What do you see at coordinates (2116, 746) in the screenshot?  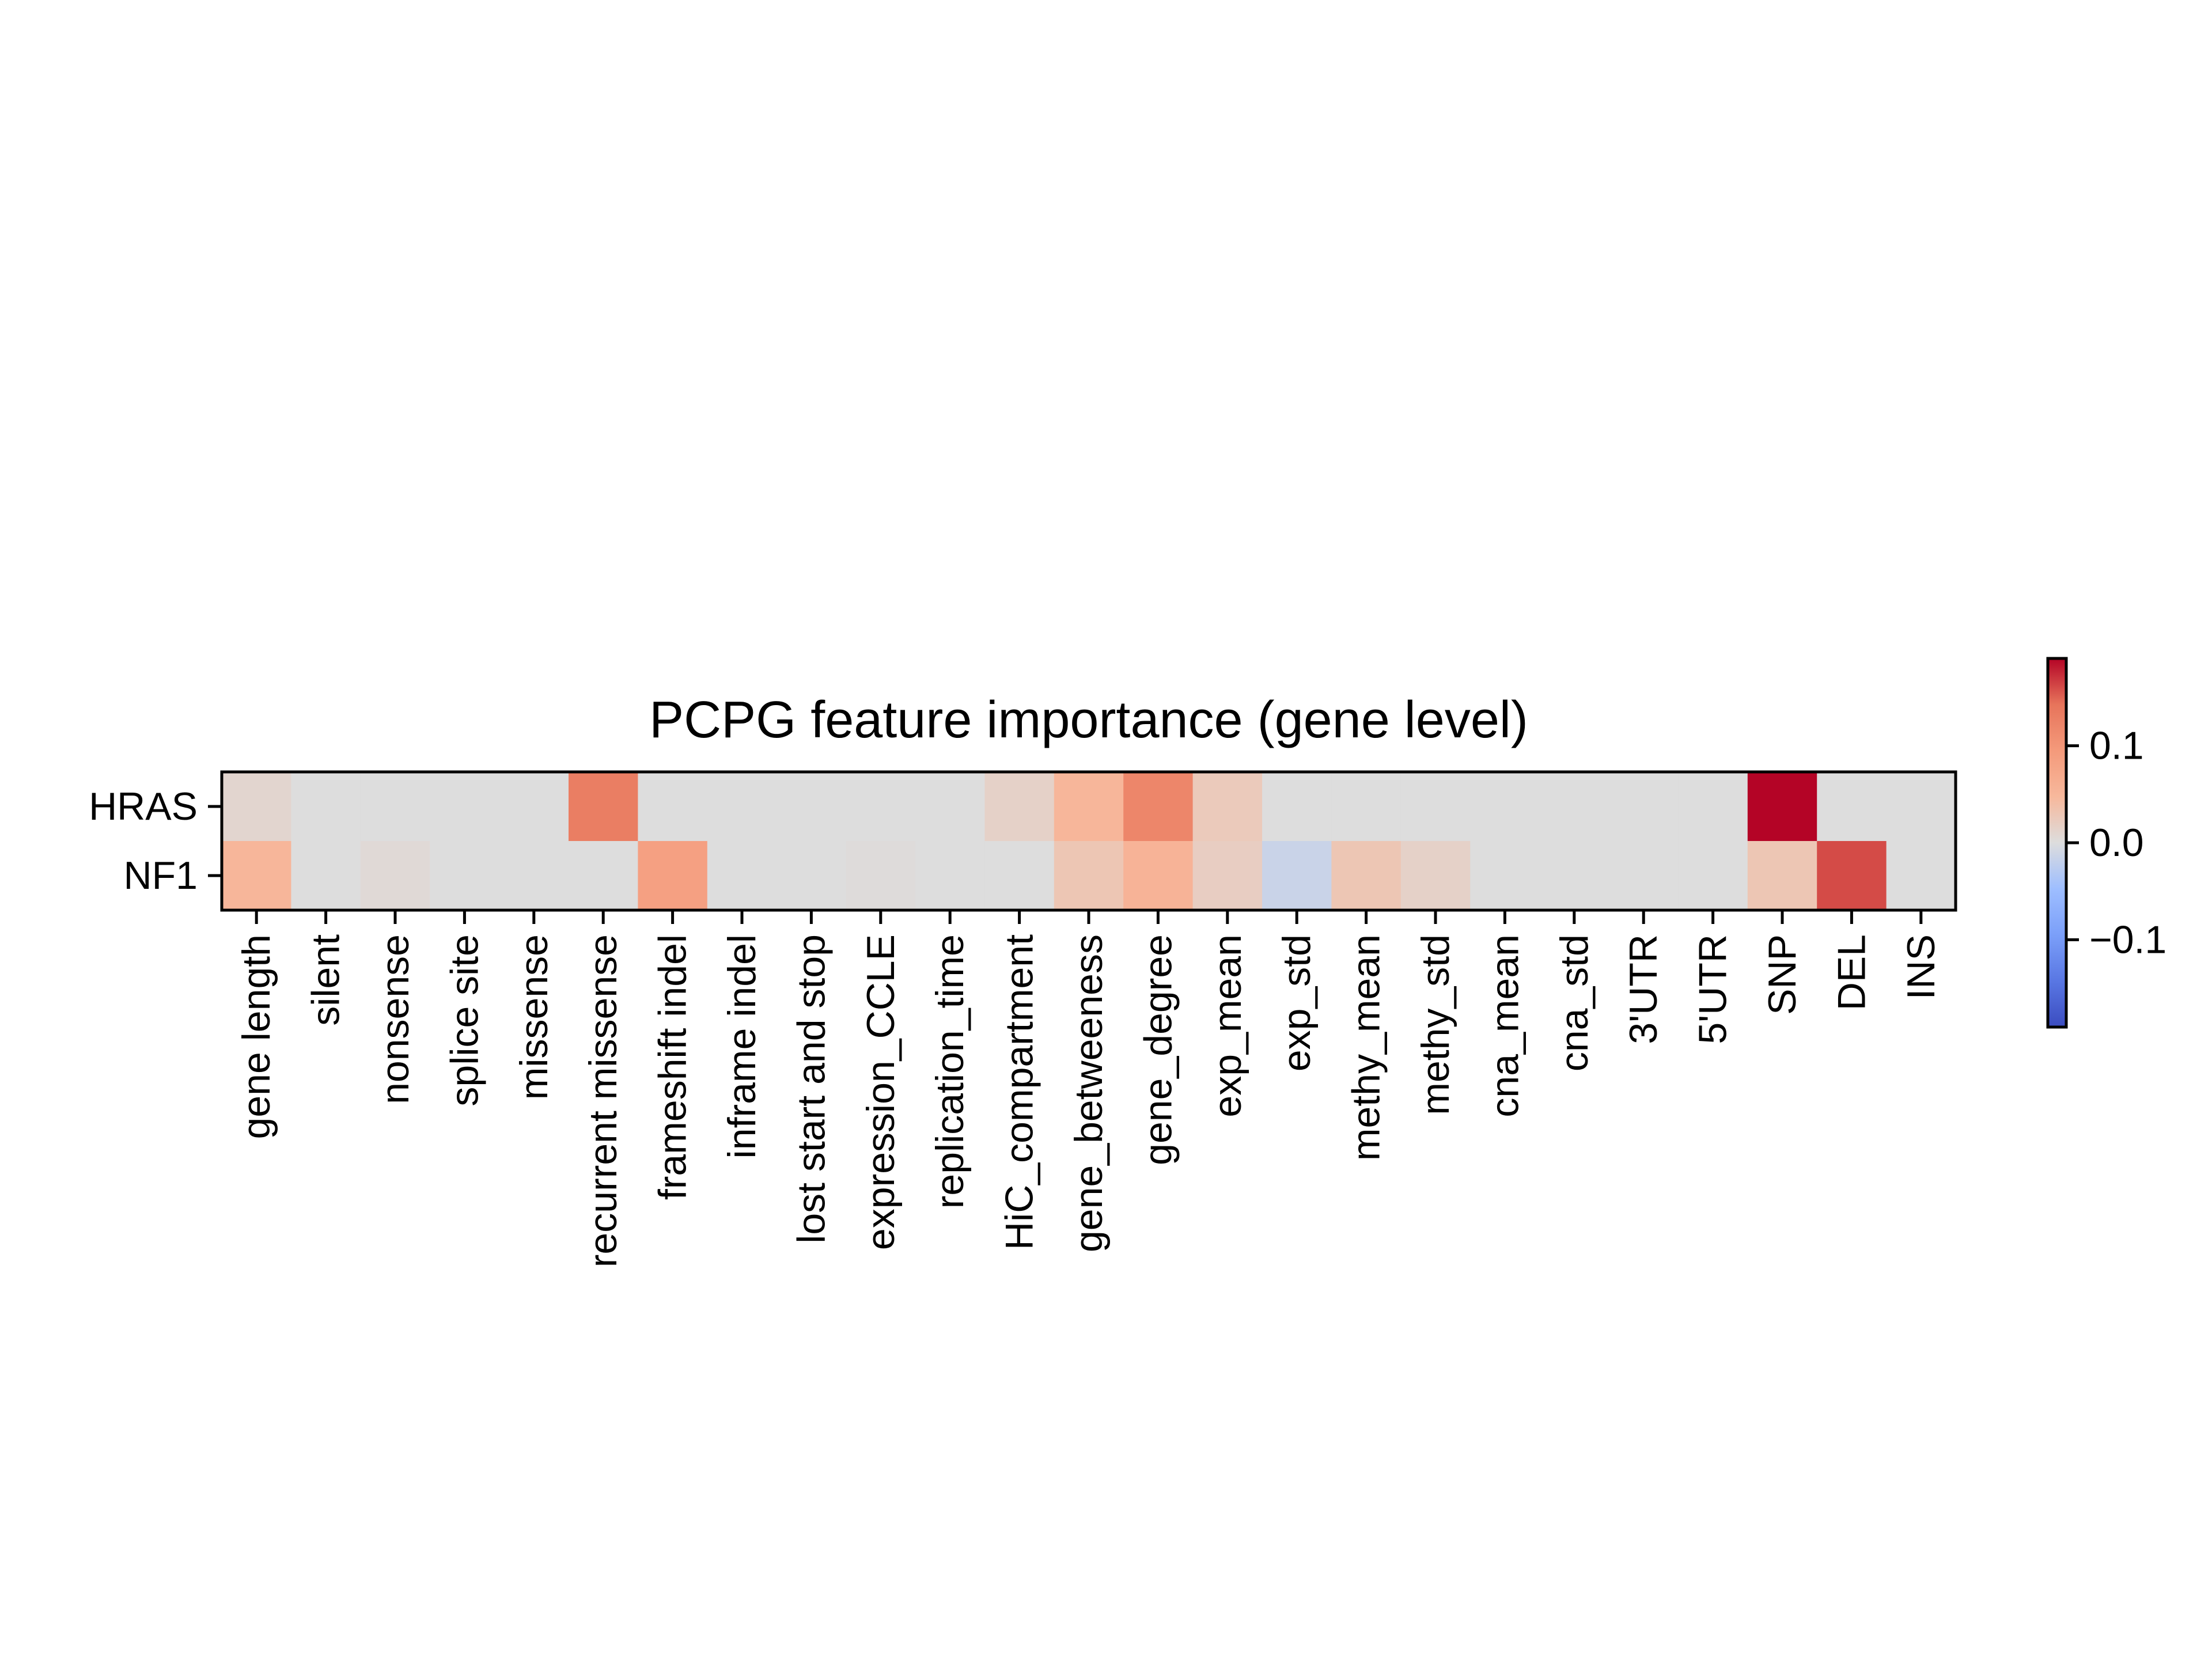 I see `colorbar-tick-label: 0.1` at bounding box center [2116, 746].